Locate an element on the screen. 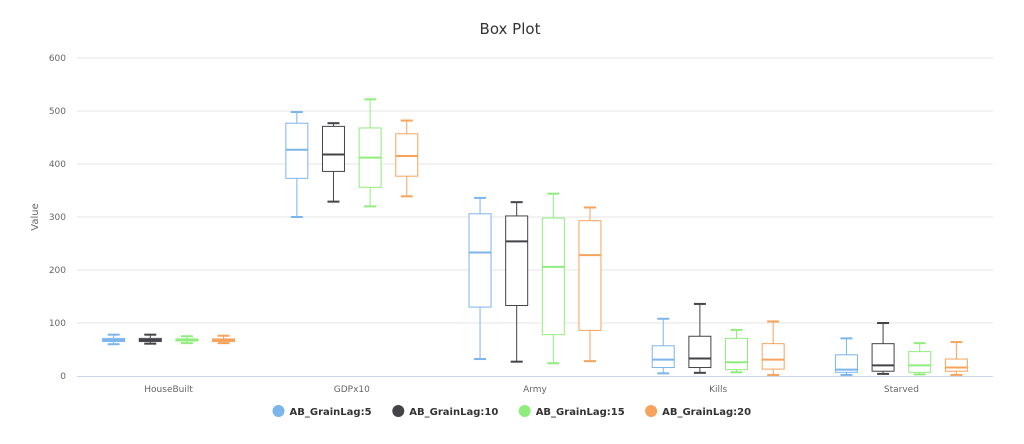 The width and height of the screenshot is (1024, 444). y-tick-label: 600 is located at coordinates (57, 59).